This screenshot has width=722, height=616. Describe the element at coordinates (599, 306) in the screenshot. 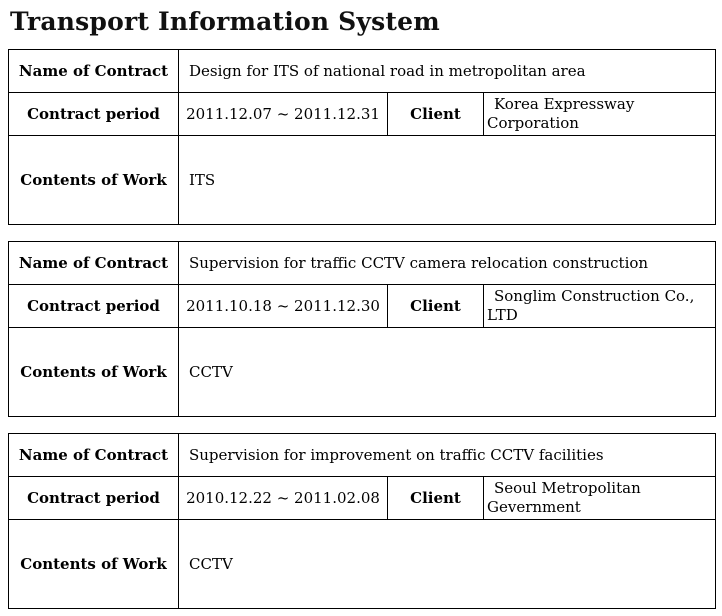

I see `client-value: Songlim Construction Co., LTD` at that location.